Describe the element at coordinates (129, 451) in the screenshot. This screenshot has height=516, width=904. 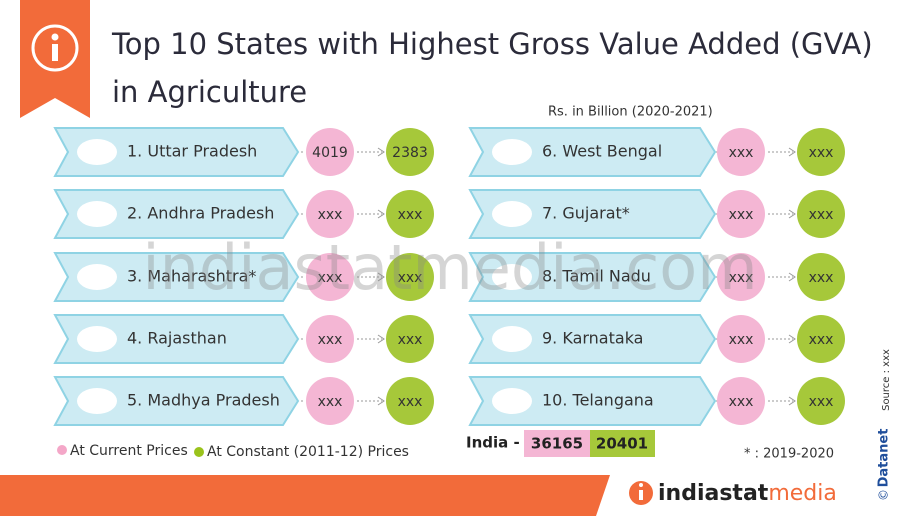
I see `legend-label: At Current Prices` at that location.